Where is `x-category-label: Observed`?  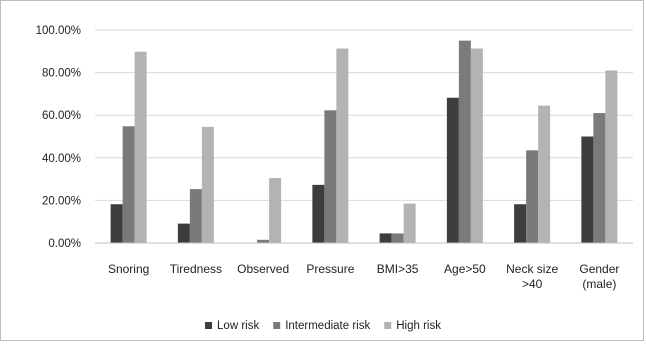 x-category-label: Observed is located at coordinates (263, 269).